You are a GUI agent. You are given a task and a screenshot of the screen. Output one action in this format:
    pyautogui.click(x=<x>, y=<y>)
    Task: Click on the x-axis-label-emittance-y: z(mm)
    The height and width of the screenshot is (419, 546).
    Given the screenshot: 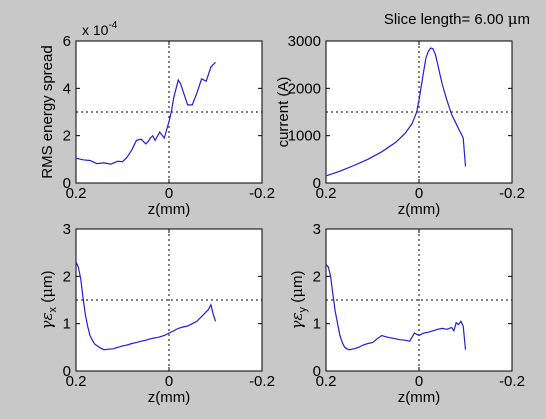 What is the action you would take?
    pyautogui.click(x=419, y=397)
    